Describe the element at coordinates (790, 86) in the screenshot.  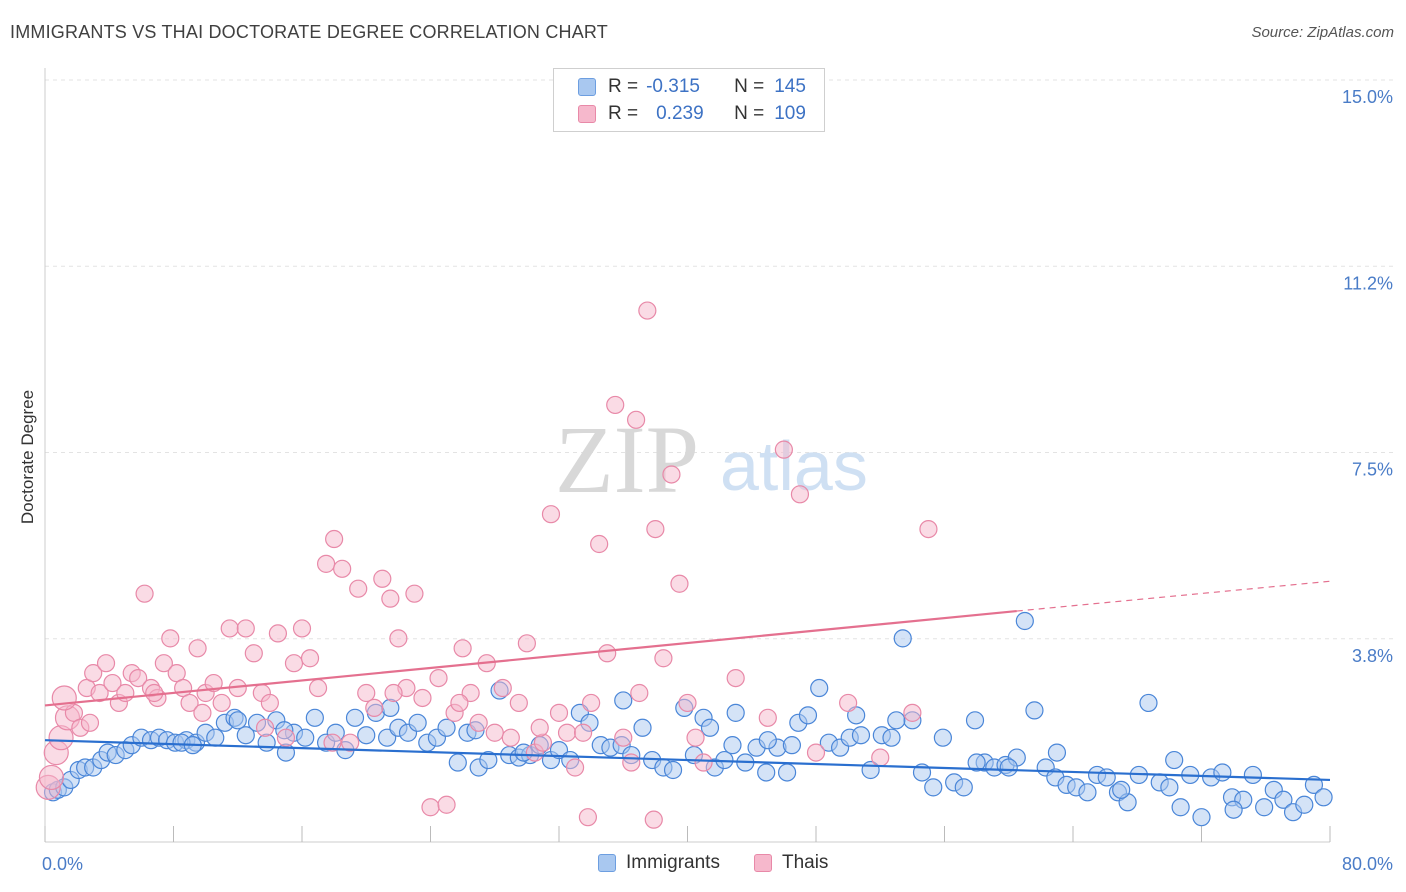
I see `n-value: 145` at that location.